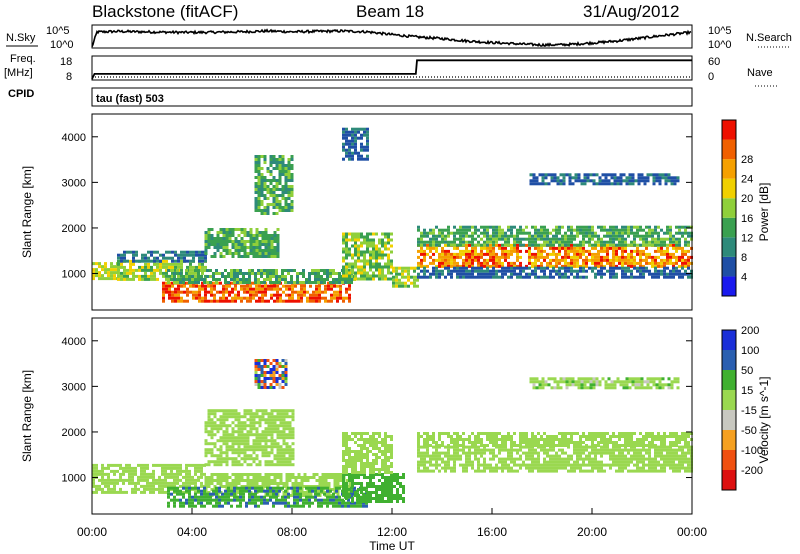 The width and height of the screenshot is (800, 554). What do you see at coordinates (502, 450) in the screenshot?
I see `heatmap-cell-1932` at bounding box center [502, 450].